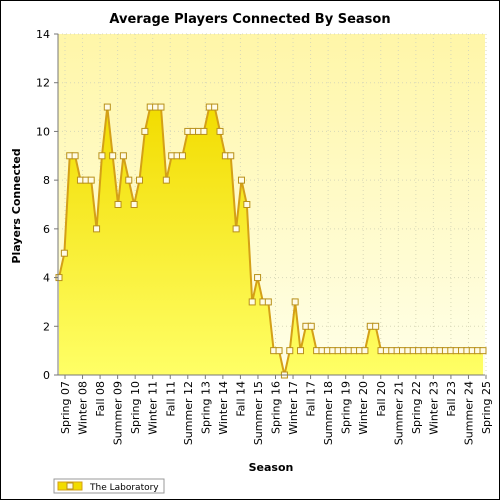 The width and height of the screenshot is (500, 504). What do you see at coordinates (46, 229) in the screenshot?
I see `y-tick-label: 6` at bounding box center [46, 229].